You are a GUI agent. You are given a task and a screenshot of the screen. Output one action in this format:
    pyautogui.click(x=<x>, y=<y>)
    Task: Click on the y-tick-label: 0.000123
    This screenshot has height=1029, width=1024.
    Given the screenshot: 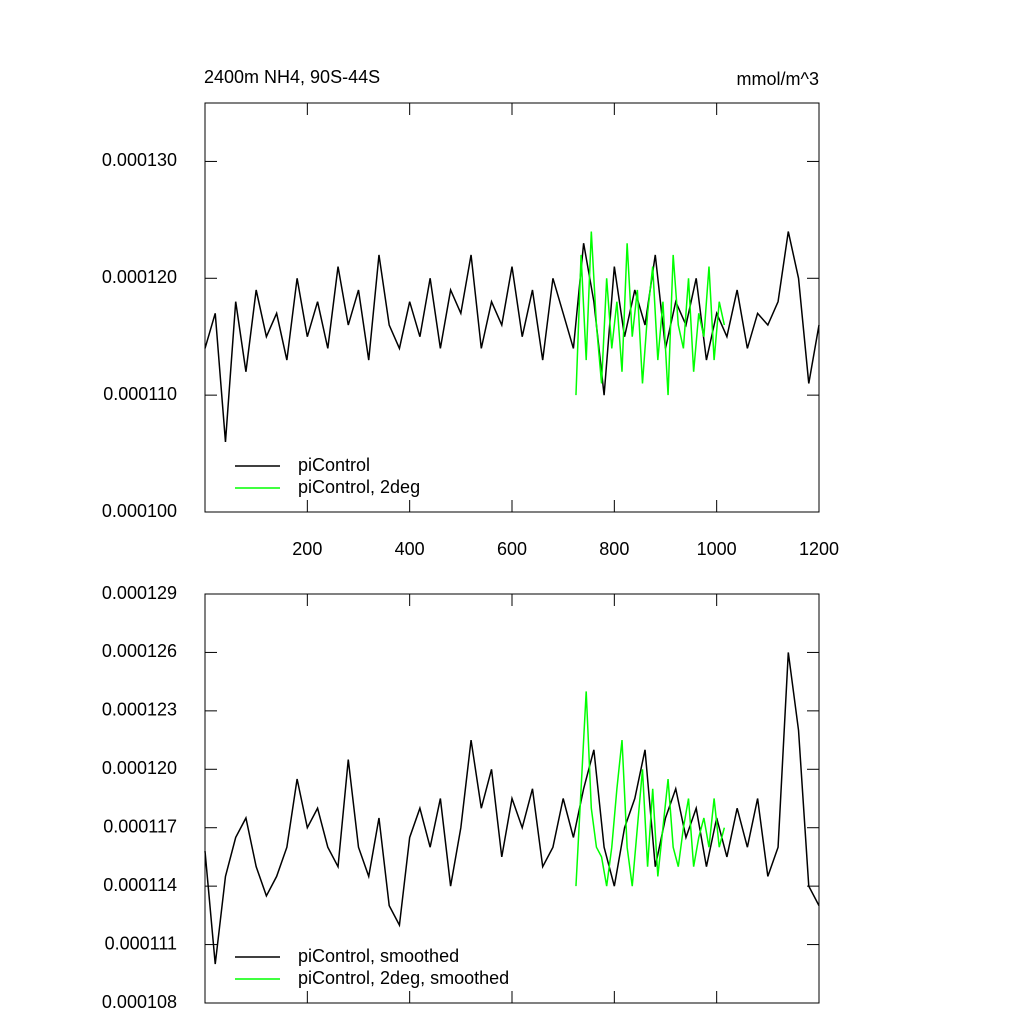 What is the action you would take?
    pyautogui.click(x=139, y=710)
    